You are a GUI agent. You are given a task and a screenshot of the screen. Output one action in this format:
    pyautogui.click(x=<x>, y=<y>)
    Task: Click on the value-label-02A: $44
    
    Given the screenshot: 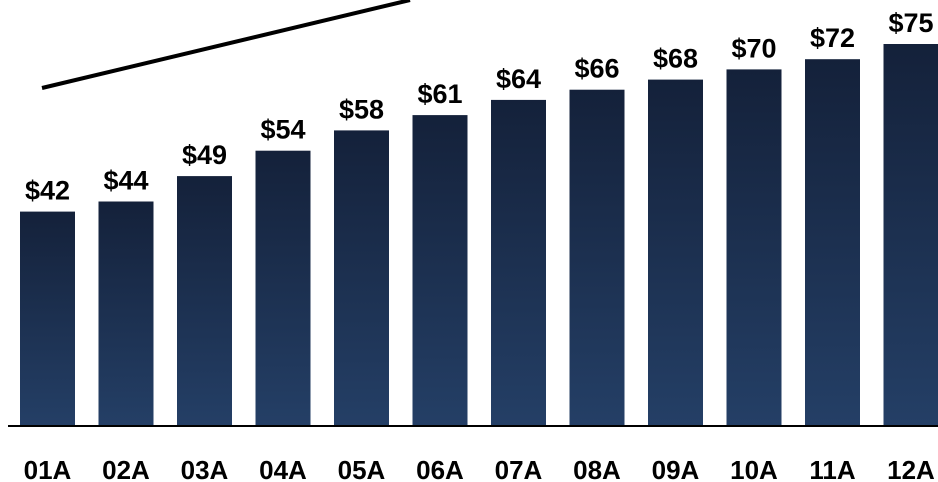 What is the action you would take?
    pyautogui.click(x=125, y=181)
    